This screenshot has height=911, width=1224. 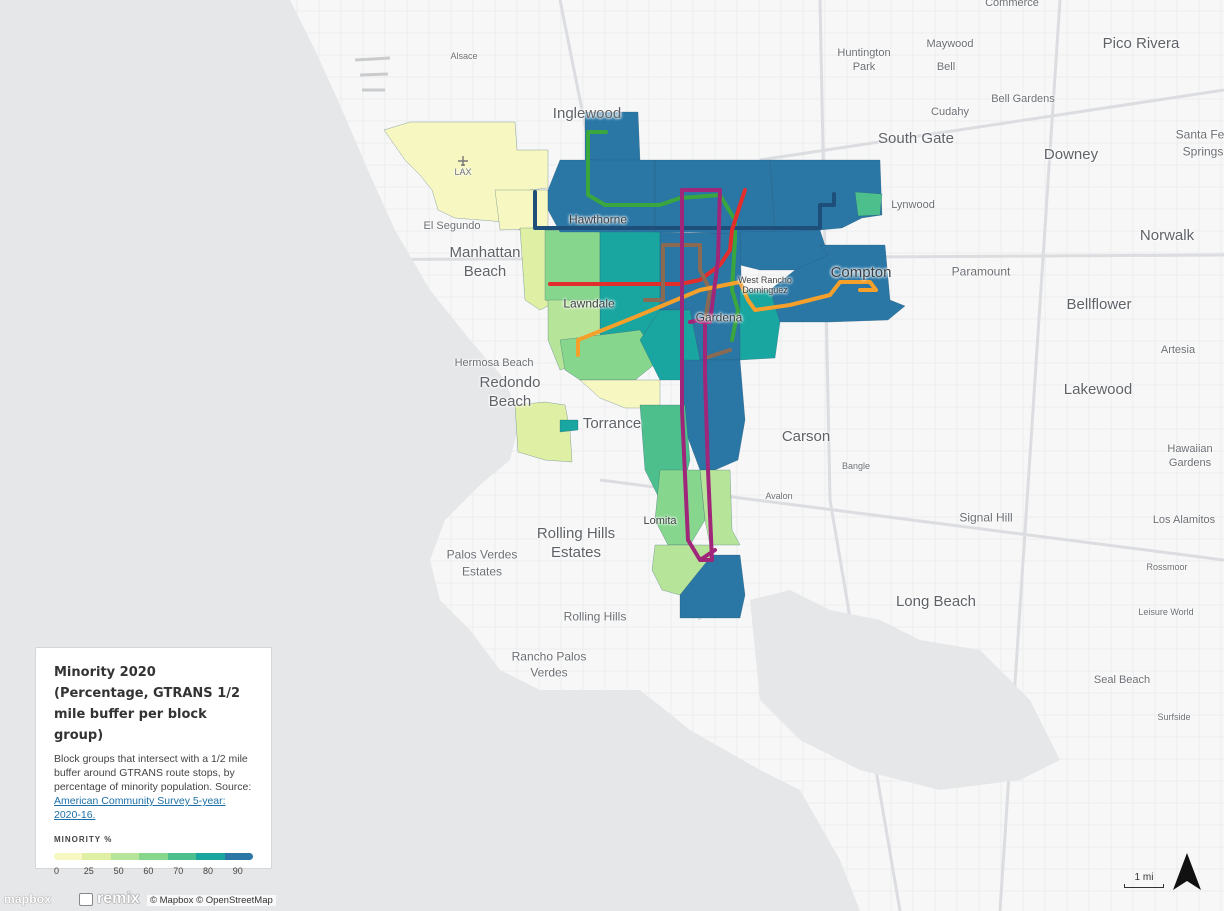 I want to click on place-label: Compton, so click(x=861, y=272).